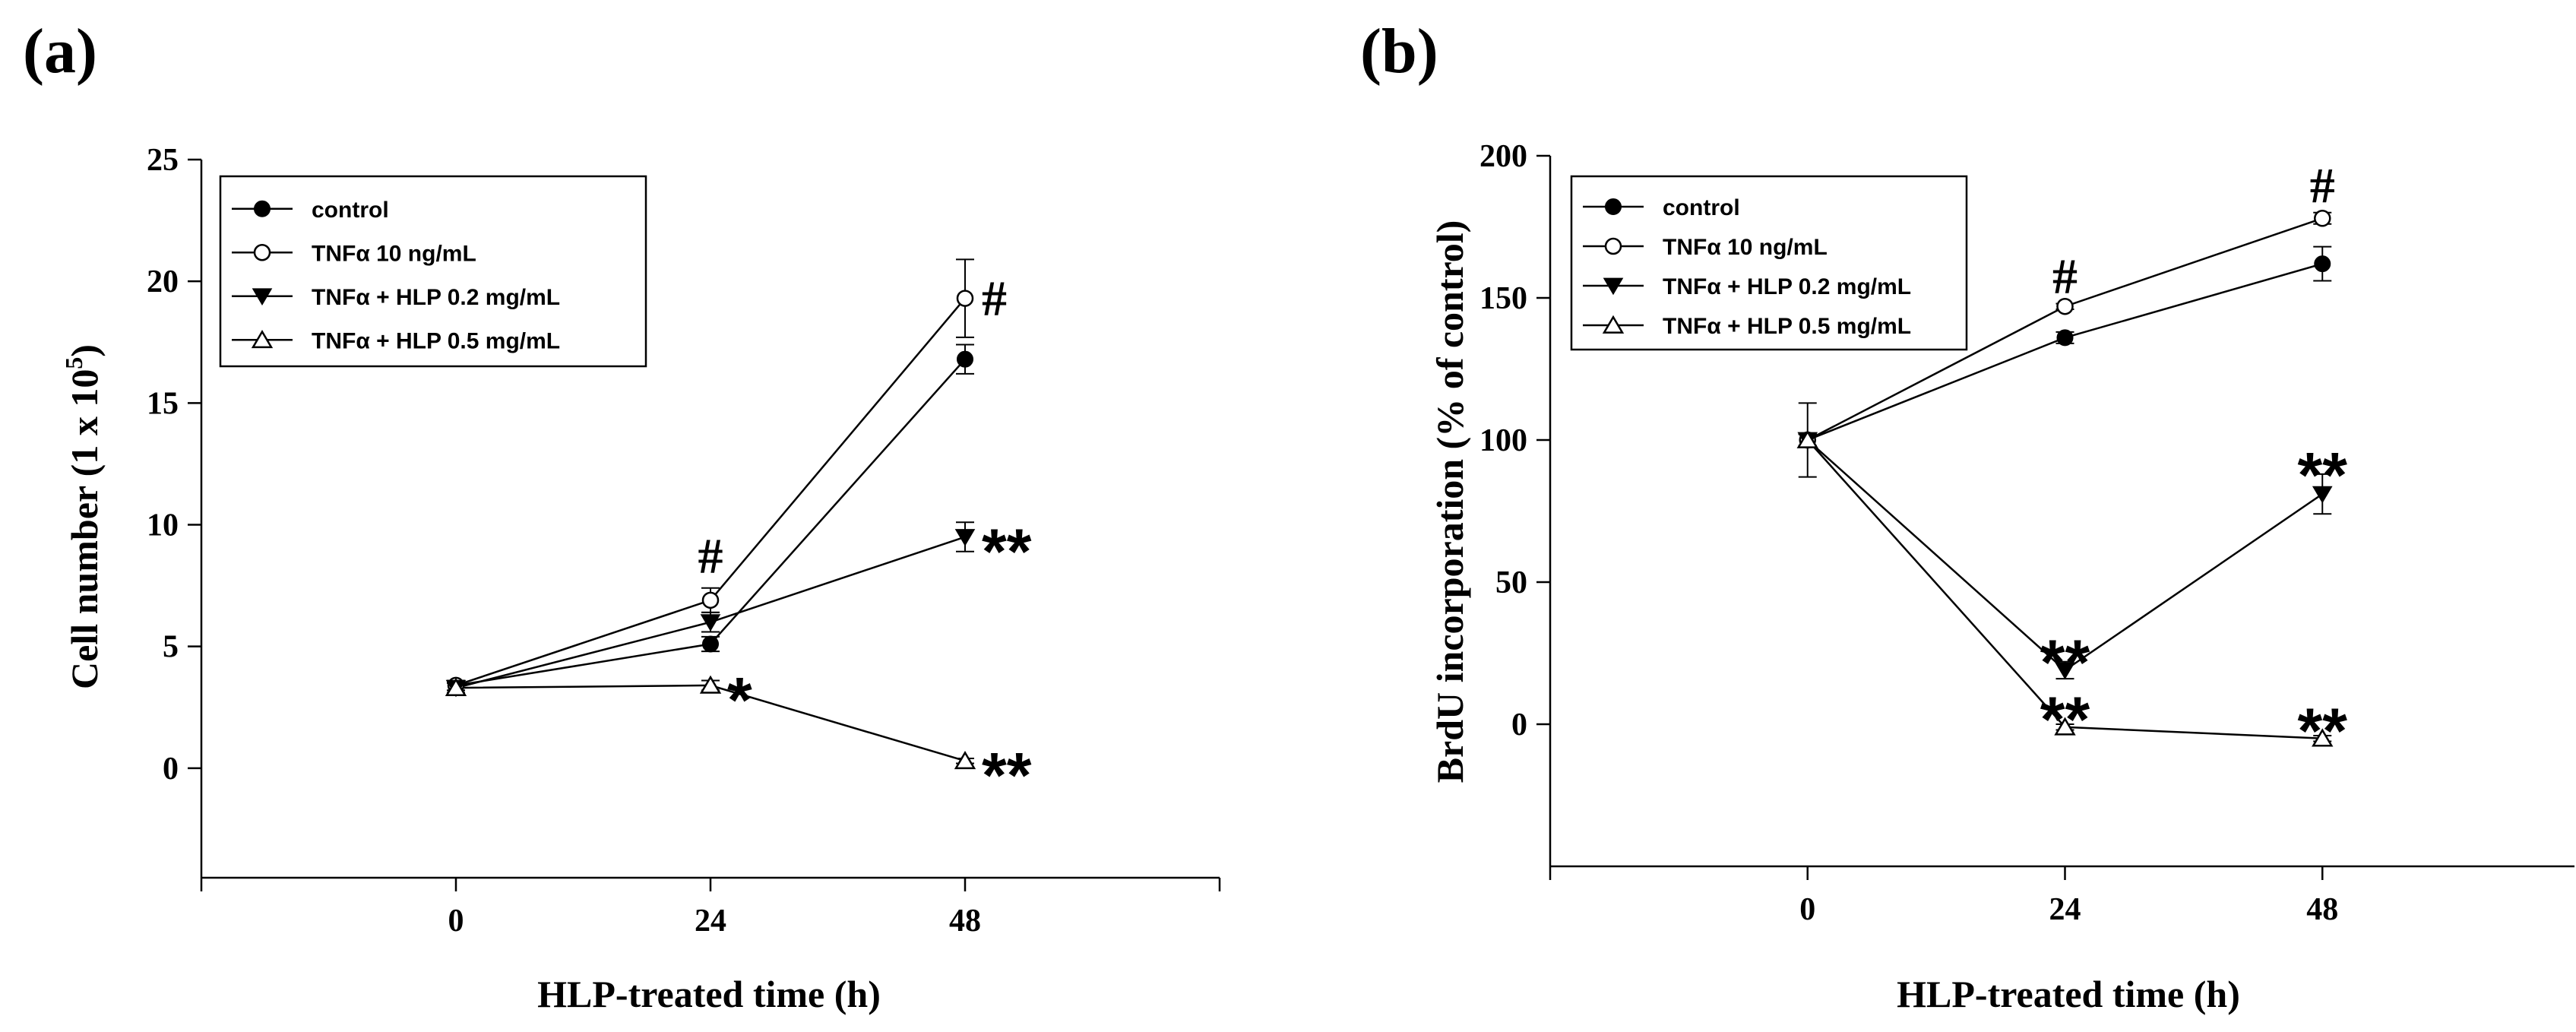  Describe the element at coordinates (965, 921) in the screenshot. I see `panel-a-x-tick-label: 48` at that location.